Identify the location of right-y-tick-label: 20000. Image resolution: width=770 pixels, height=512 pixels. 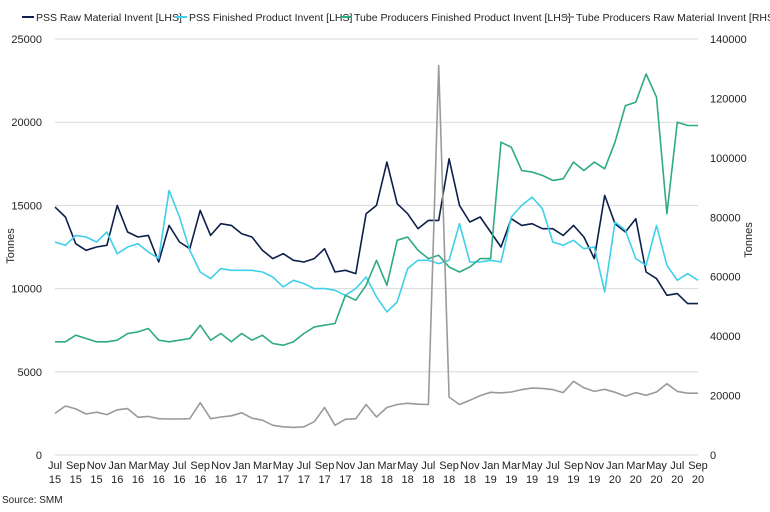
(725, 397).